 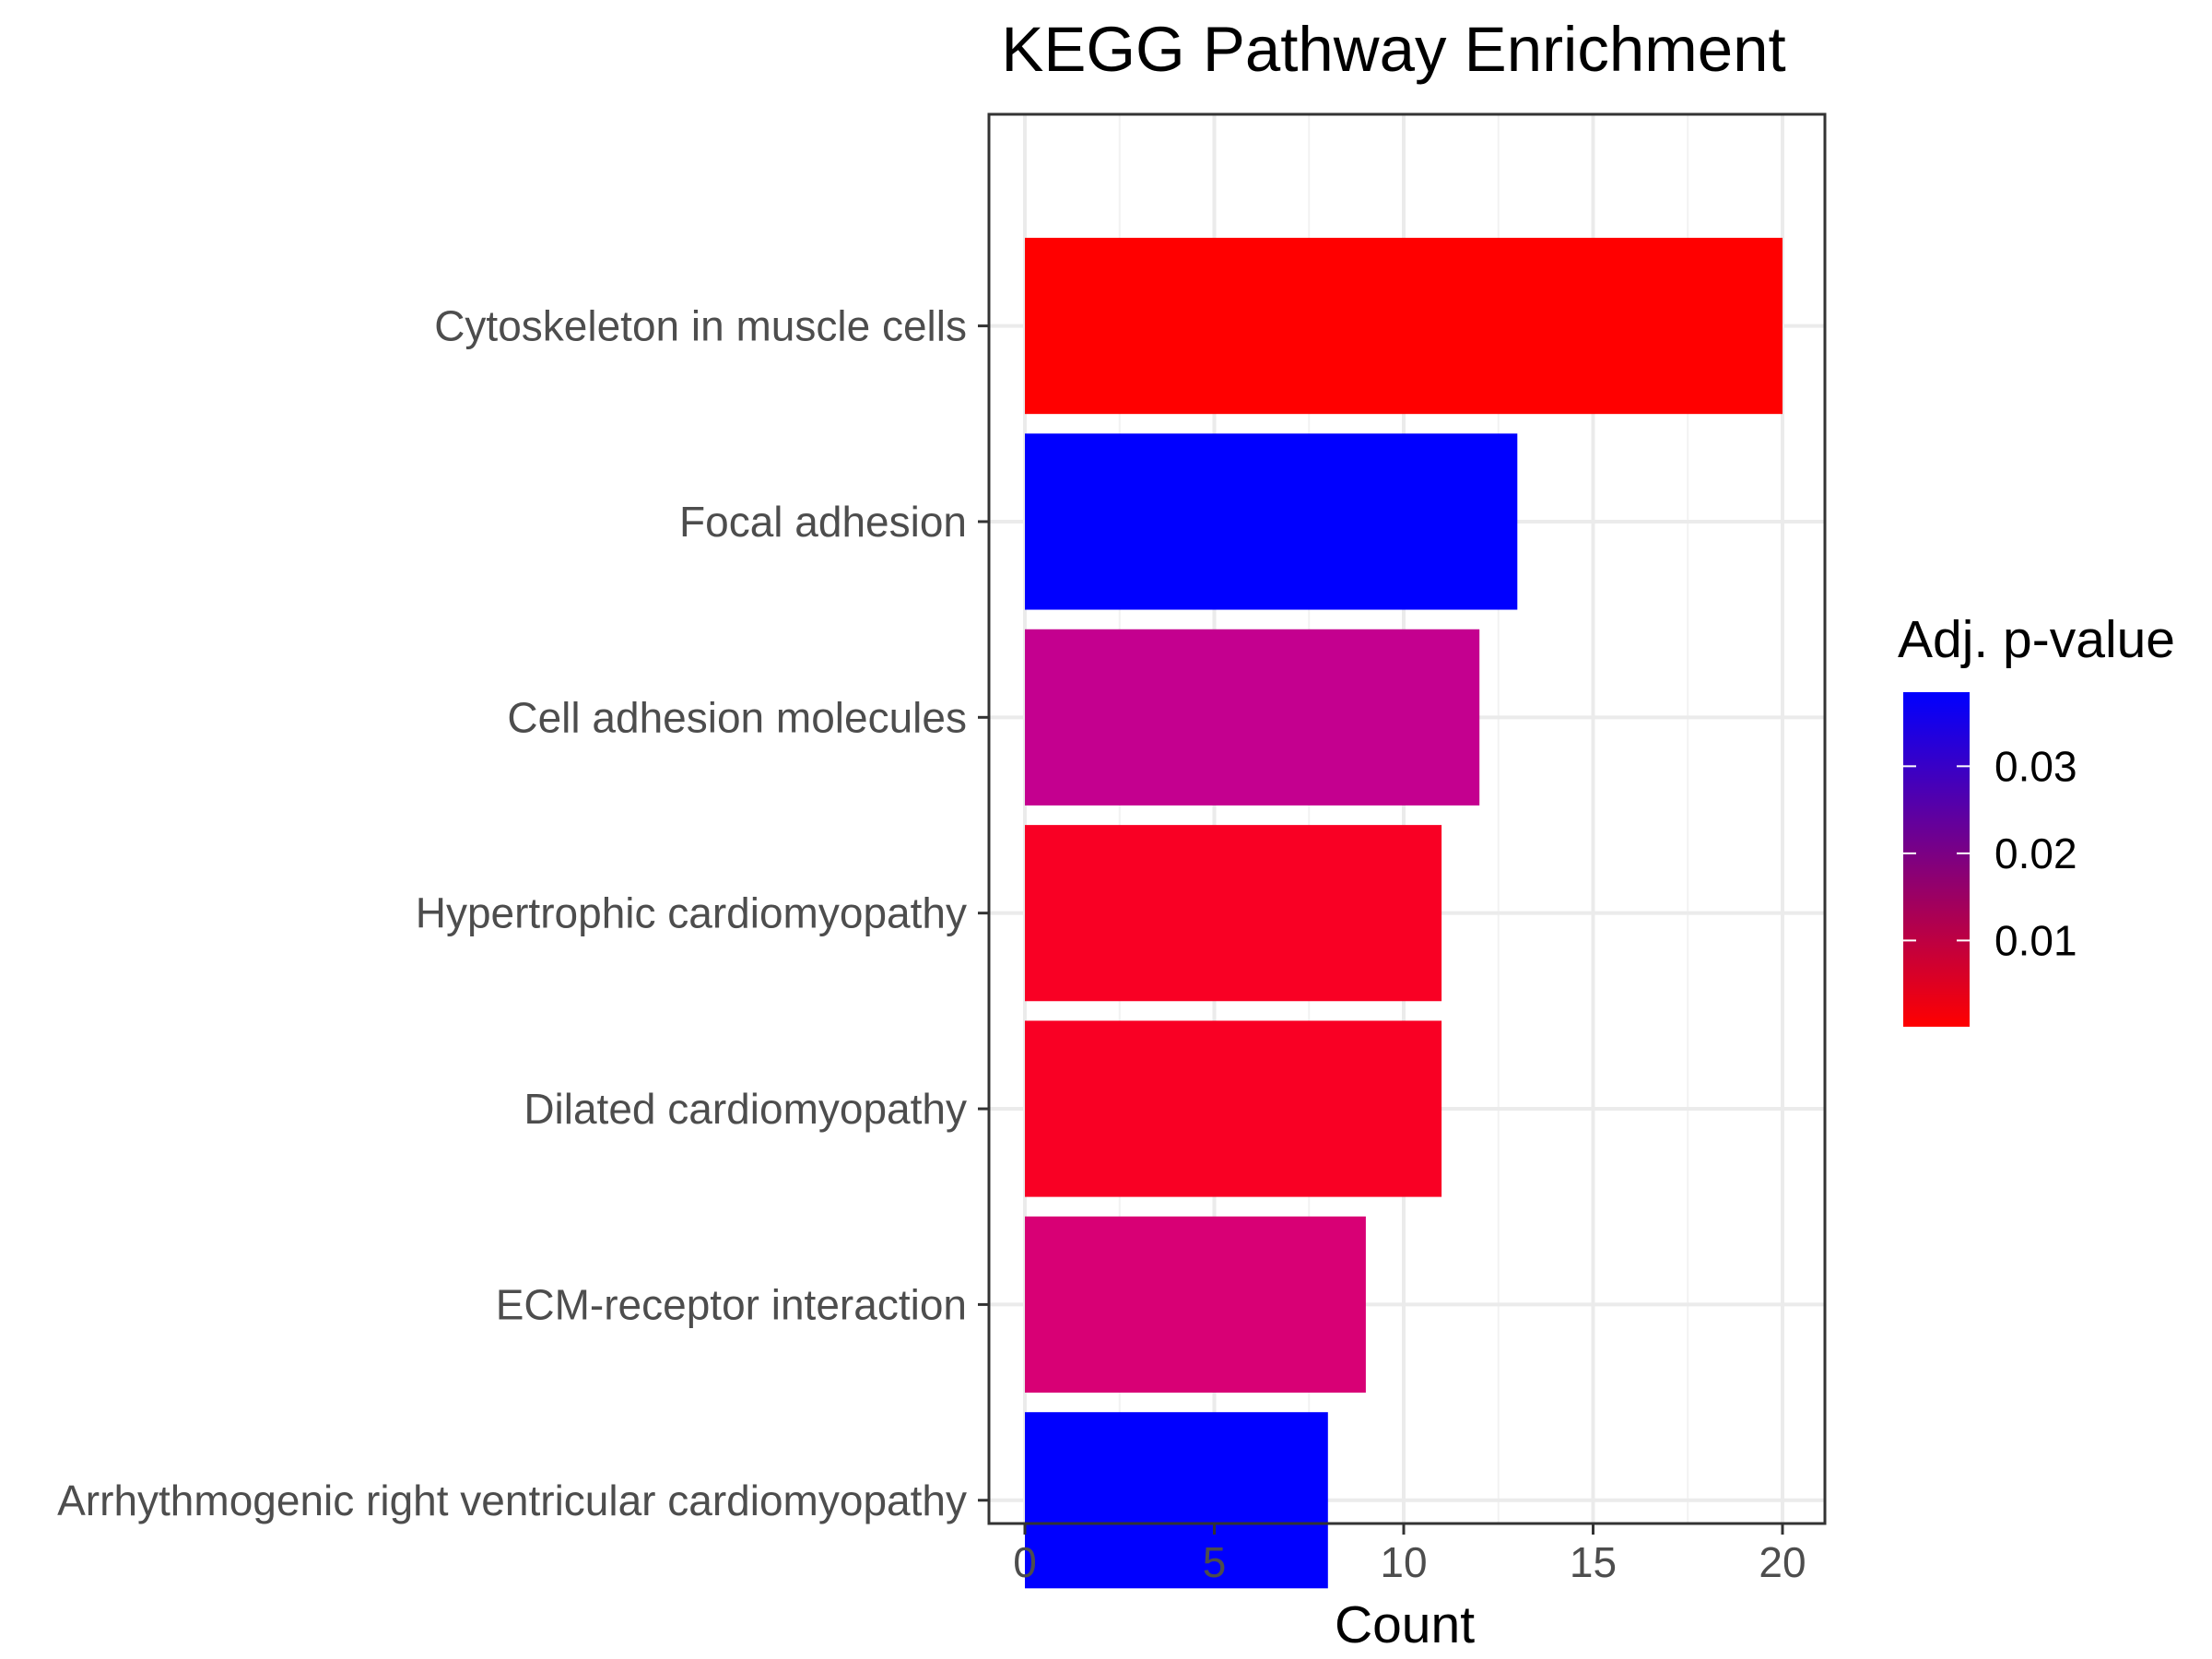 I want to click on x-tick-label: 5, so click(x=1215, y=1562).